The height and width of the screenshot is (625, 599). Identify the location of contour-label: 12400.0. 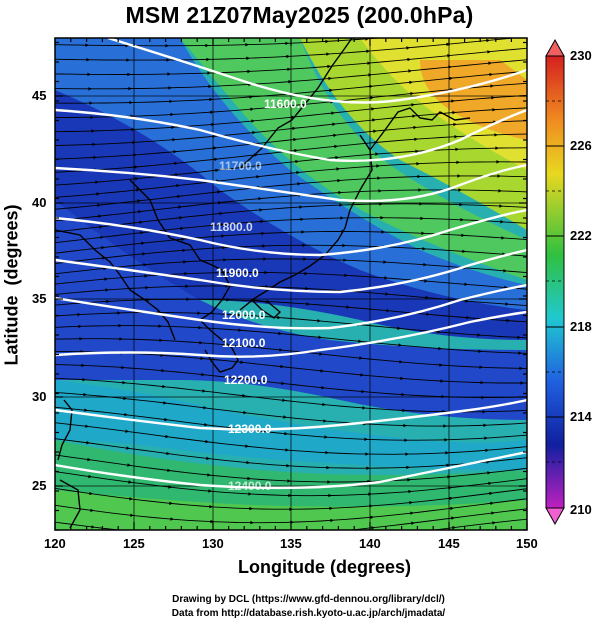
(250, 486).